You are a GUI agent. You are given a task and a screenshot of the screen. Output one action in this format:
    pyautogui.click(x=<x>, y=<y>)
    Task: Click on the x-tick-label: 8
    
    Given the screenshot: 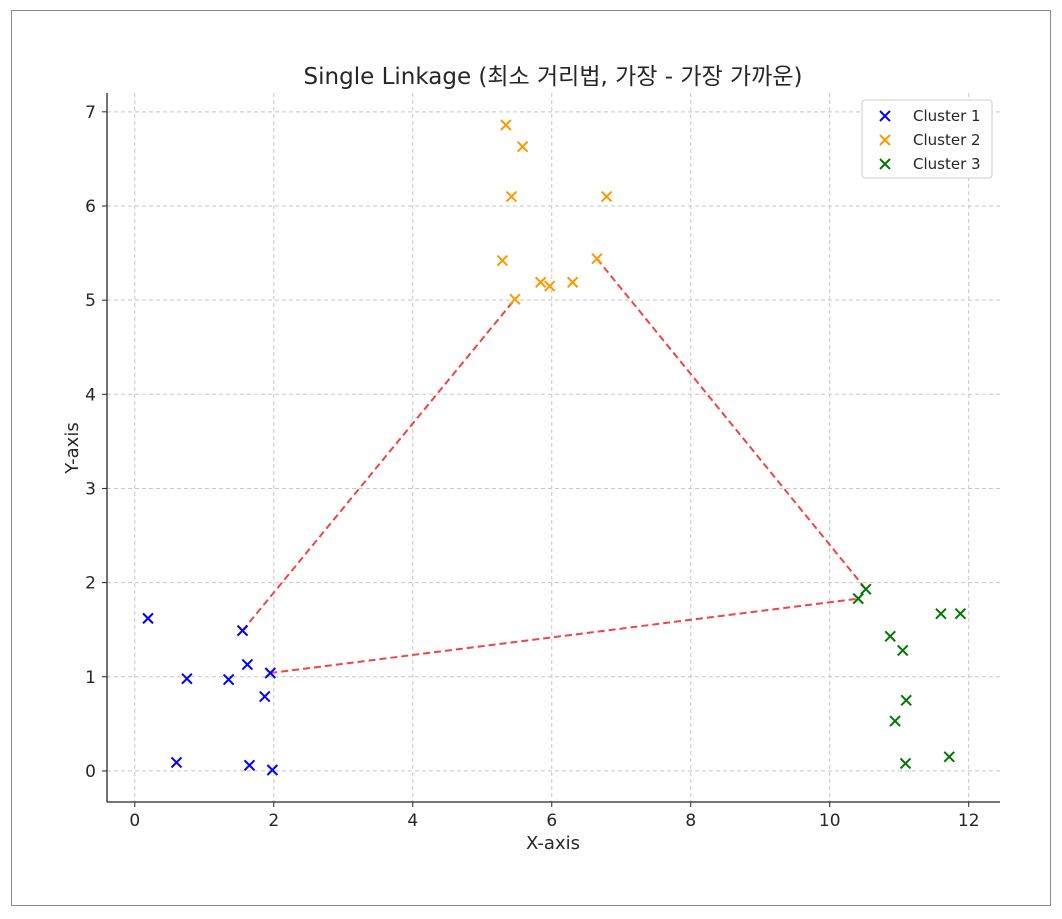 What is the action you would take?
    pyautogui.click(x=690, y=821)
    